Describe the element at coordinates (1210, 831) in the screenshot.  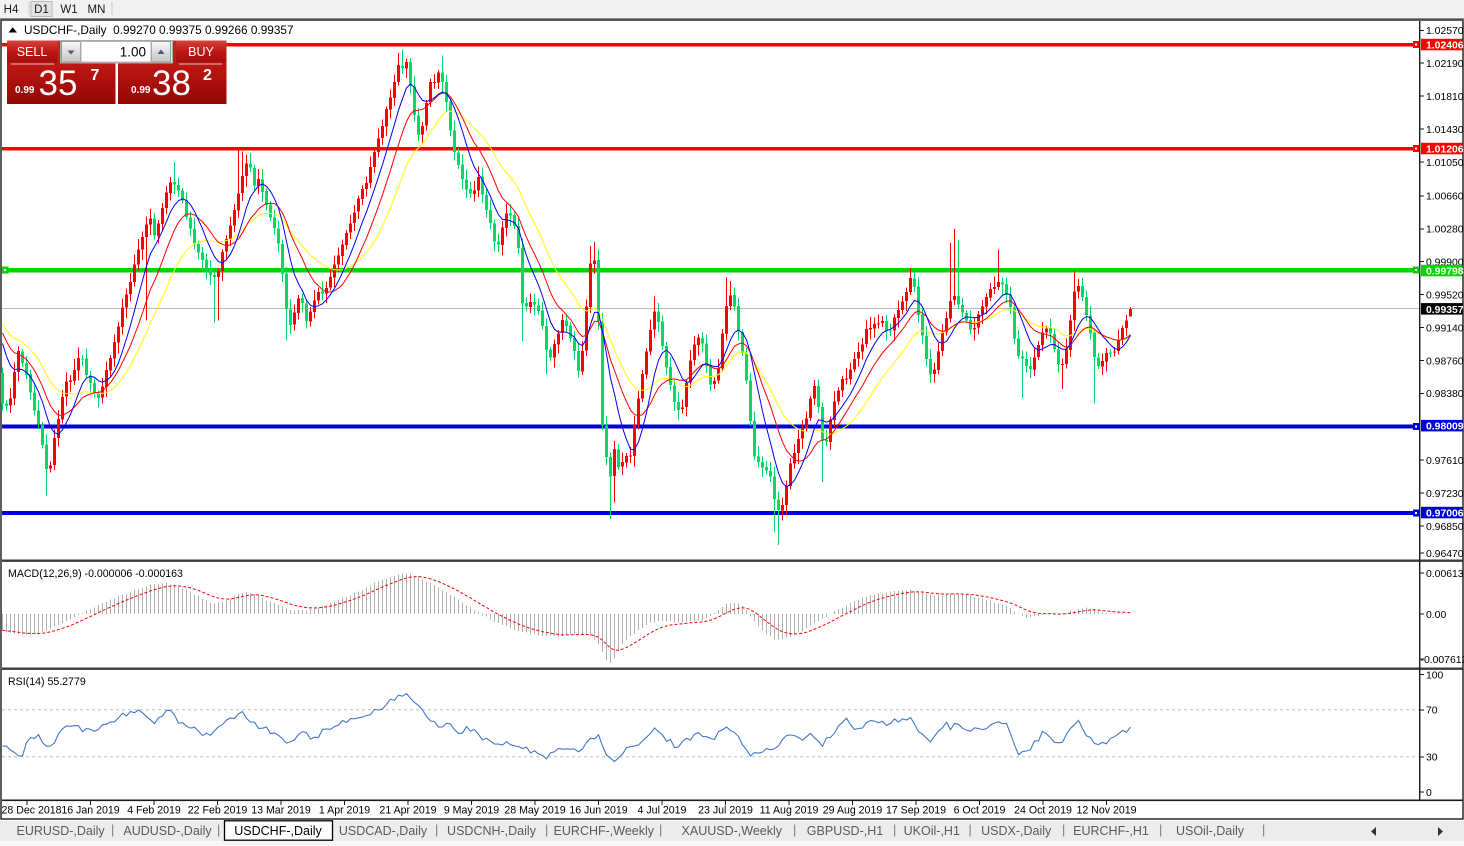
I see `svg-text: USOil-,Daily` at that location.